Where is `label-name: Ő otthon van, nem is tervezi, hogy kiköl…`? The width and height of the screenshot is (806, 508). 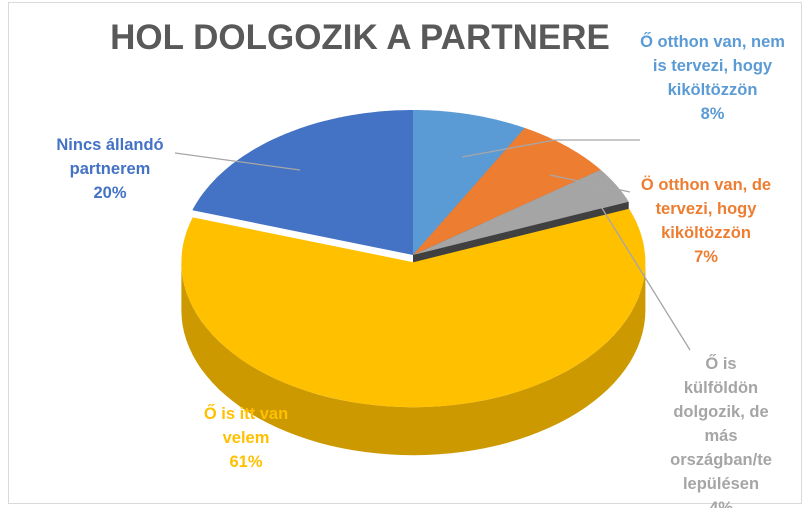
label-name: Ő otthon van, nem is tervezi, hogy kiköl… is located at coordinates (712, 66).